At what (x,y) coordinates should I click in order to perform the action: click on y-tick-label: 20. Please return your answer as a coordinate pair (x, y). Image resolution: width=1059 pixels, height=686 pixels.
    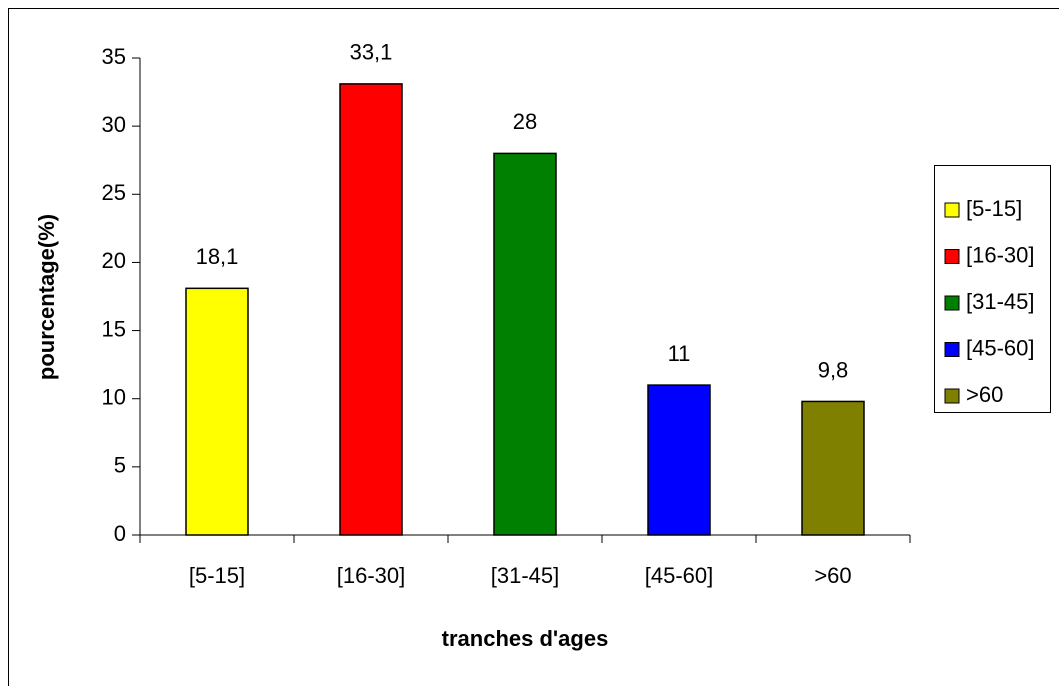
    Looking at the image, I should click on (114, 260).